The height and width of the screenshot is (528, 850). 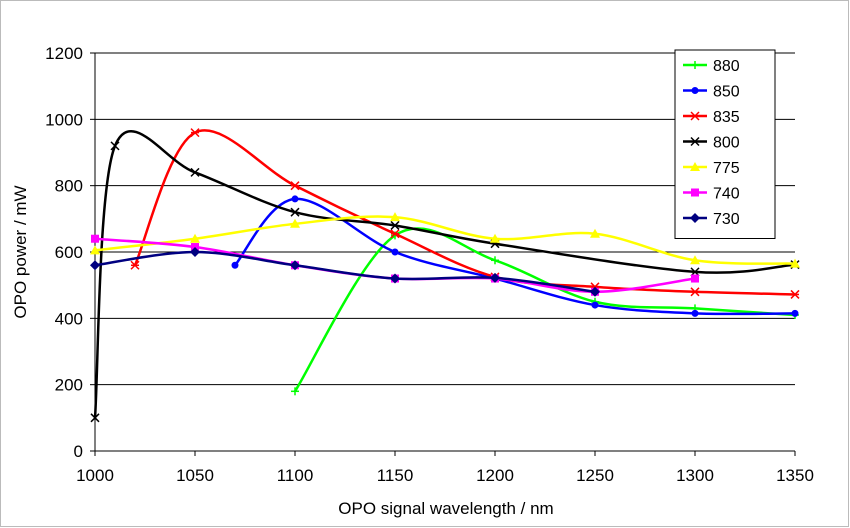 What do you see at coordinates (711, 194) in the screenshot?
I see `legend-item-740: 740` at bounding box center [711, 194].